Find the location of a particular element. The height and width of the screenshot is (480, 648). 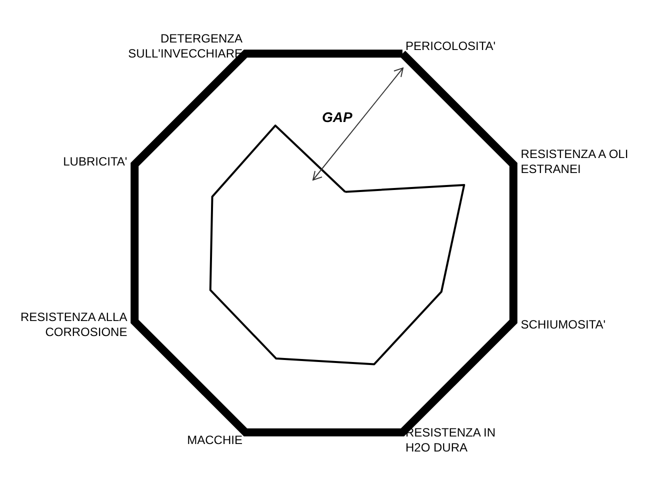

text: GAP is located at coordinates (337, 117).